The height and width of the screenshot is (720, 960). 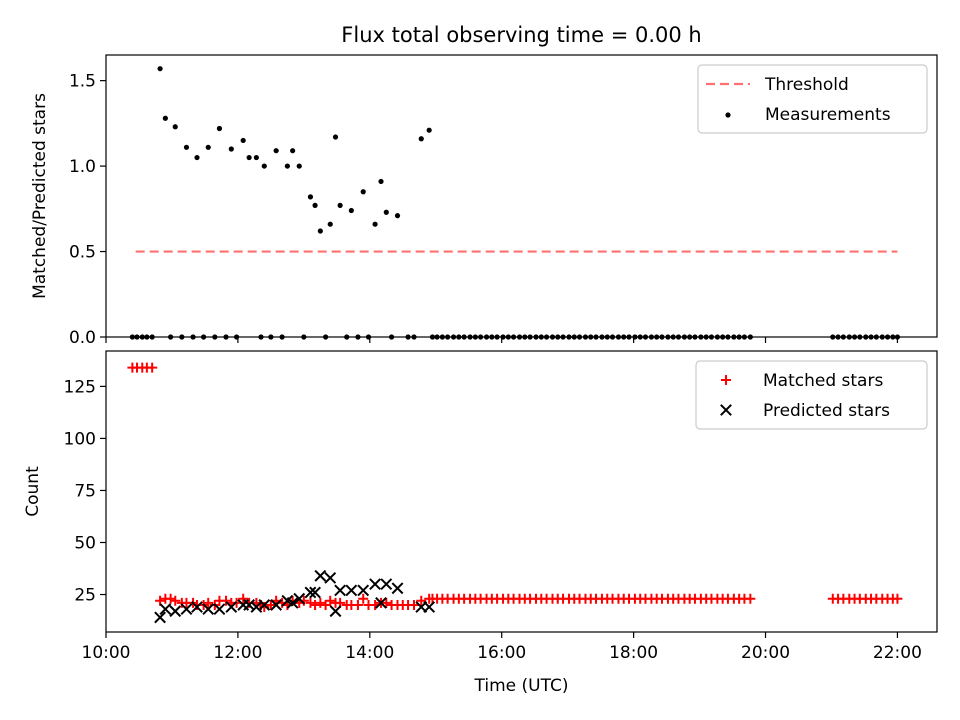 I want to click on x-tick-label: 20:00, so click(x=765, y=653).